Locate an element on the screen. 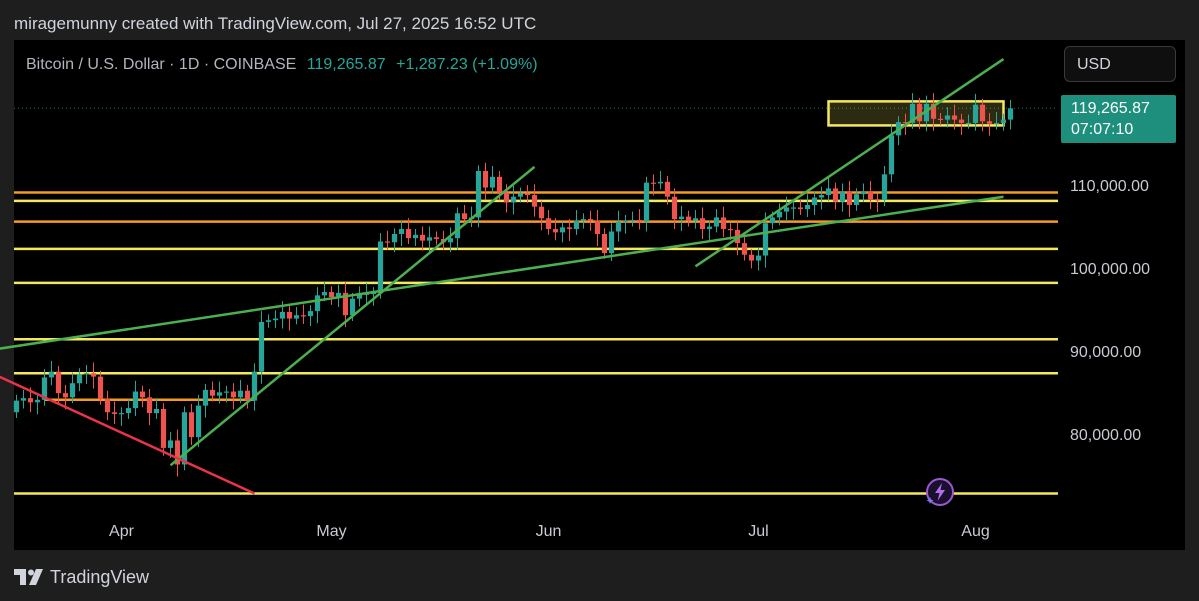 This screenshot has height=601, width=1199. y-tick-label: 110,000.00 is located at coordinates (1109, 186).